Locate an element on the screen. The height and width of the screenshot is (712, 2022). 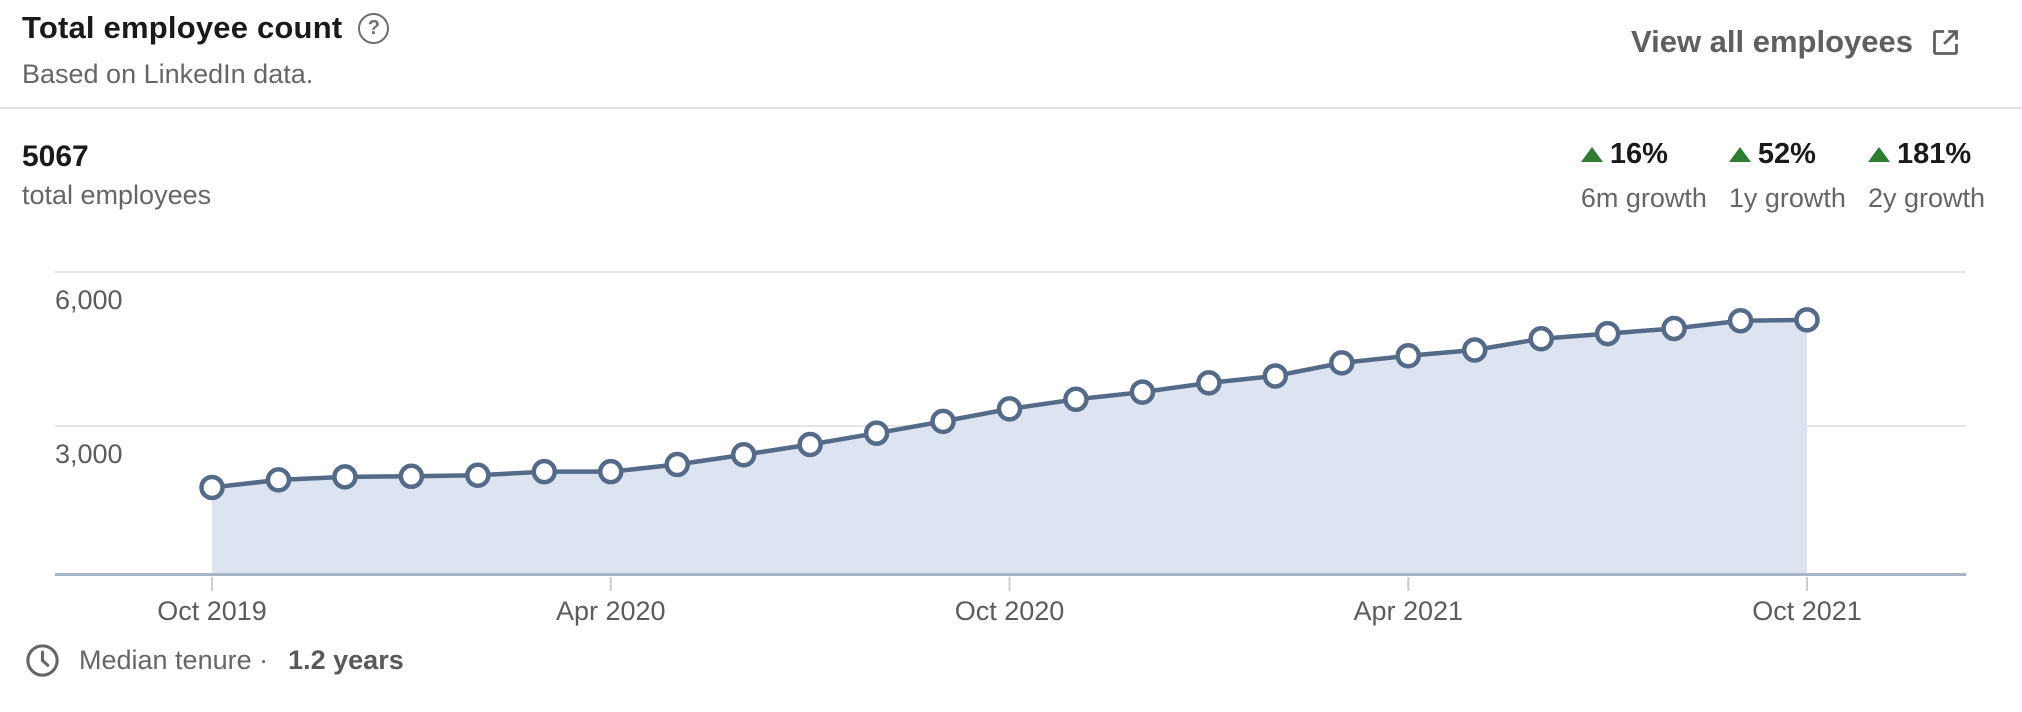
help-icon: ? is located at coordinates (374, 28).